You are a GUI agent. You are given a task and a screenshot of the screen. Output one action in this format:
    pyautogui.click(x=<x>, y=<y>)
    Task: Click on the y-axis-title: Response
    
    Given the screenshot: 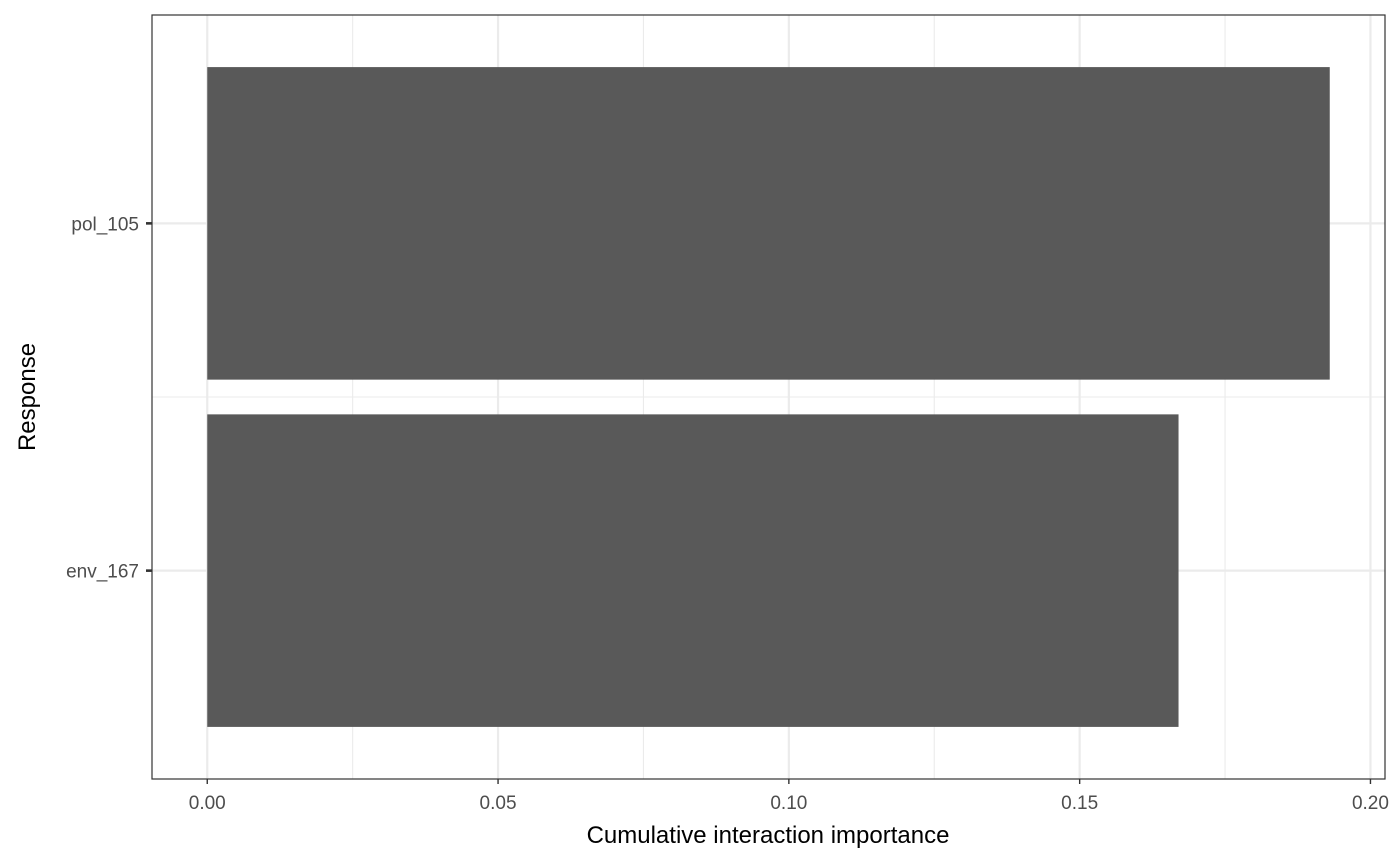 What is the action you would take?
    pyautogui.click(x=27, y=397)
    